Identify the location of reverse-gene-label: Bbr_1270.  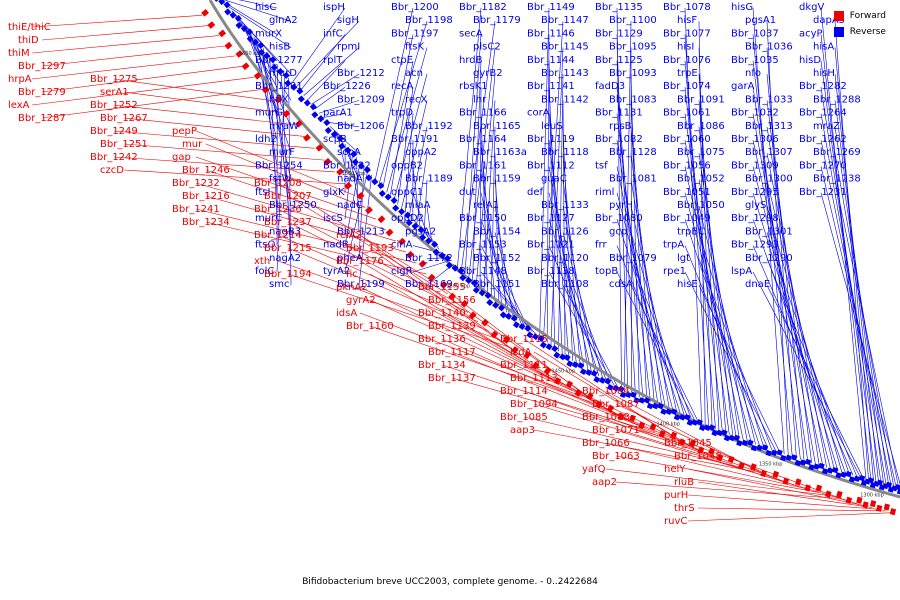
(823, 165).